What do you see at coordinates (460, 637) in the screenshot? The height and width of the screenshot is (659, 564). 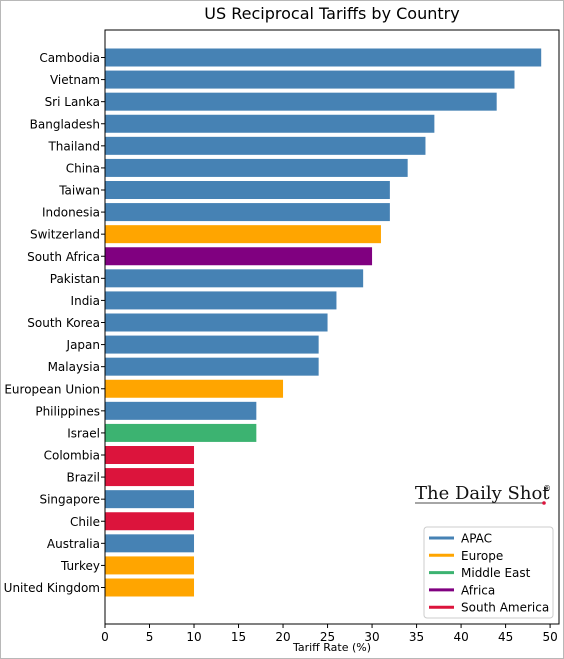 I see `x-tick-label: 40` at bounding box center [460, 637].